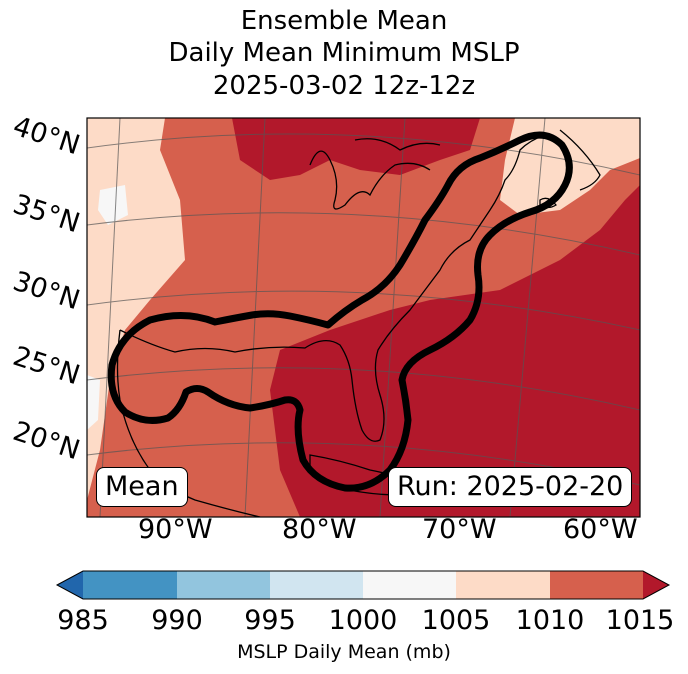  What do you see at coordinates (550, 620) in the screenshot?
I see `colorbar-tick: 1010` at bounding box center [550, 620].